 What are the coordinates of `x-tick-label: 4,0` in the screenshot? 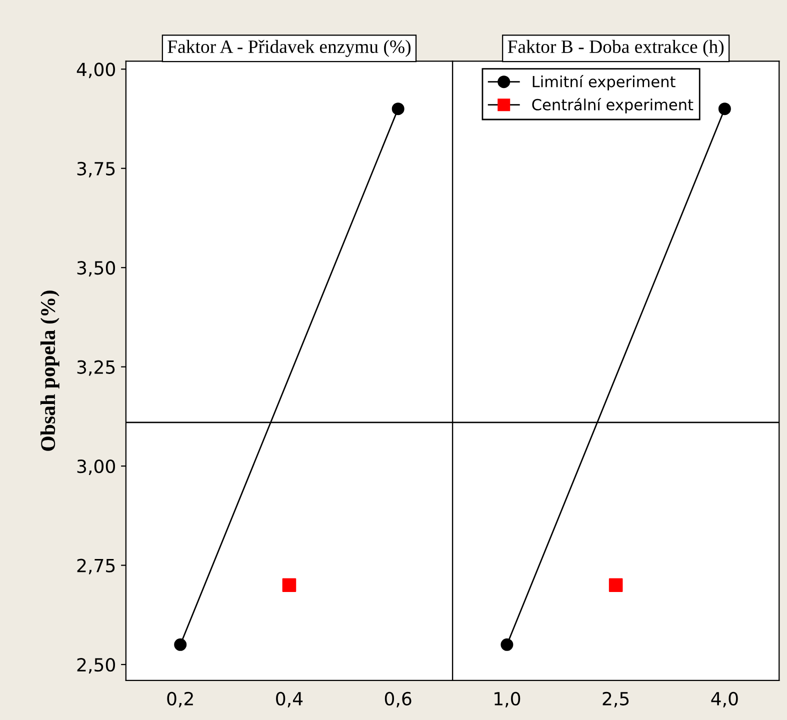 It's located at (724, 700).